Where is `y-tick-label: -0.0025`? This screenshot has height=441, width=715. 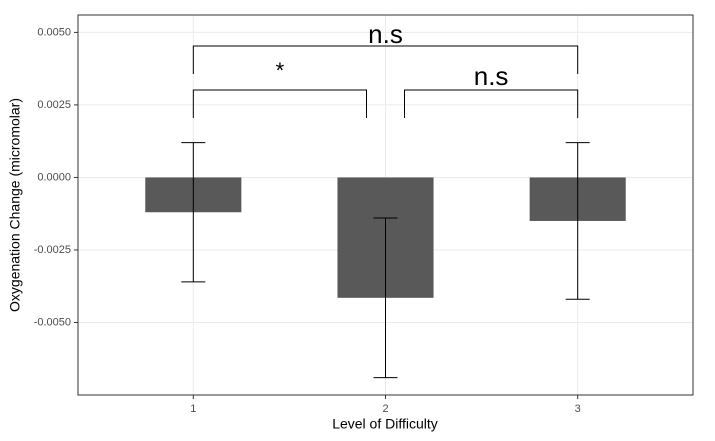
y-tick-label: -0.0025 is located at coordinates (52, 250).